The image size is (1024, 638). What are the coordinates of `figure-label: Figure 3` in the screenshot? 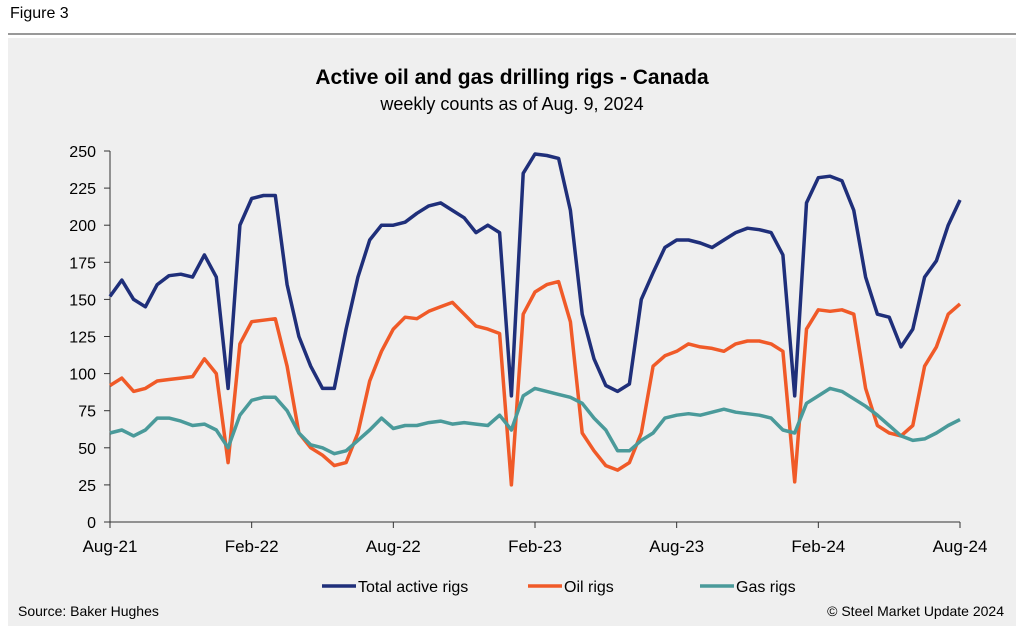 It's located at (39, 13).